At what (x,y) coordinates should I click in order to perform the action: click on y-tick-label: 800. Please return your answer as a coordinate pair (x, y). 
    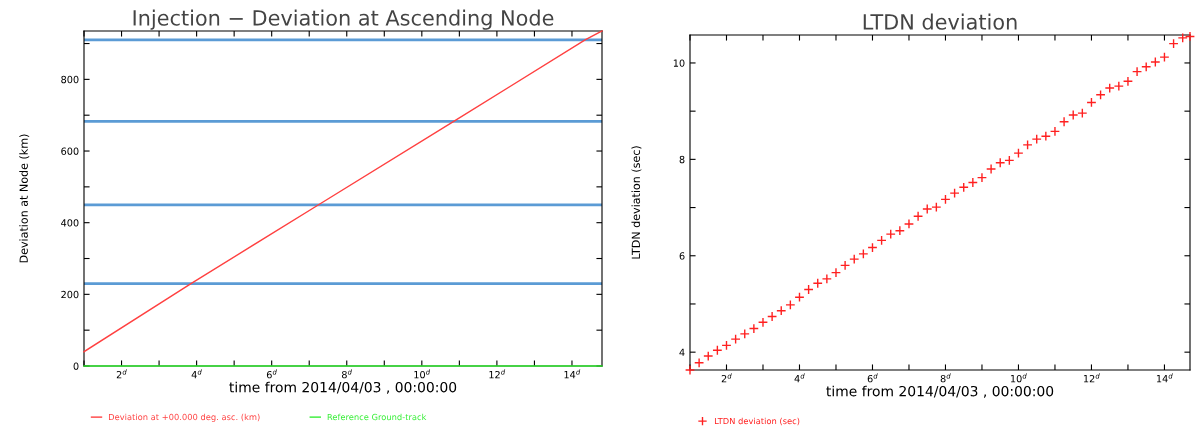
    Looking at the image, I should click on (70, 79).